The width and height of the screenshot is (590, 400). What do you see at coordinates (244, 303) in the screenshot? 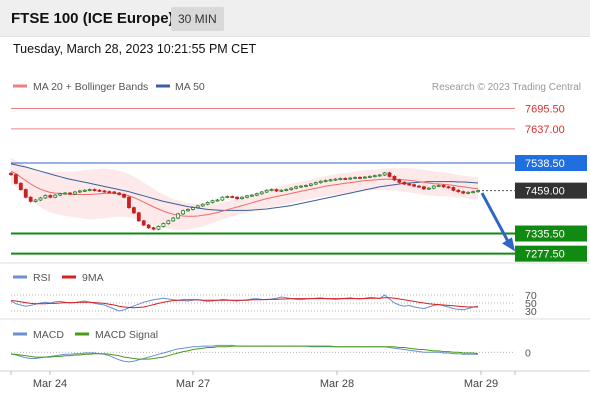
I see `rsi-ma-line` at bounding box center [244, 303].